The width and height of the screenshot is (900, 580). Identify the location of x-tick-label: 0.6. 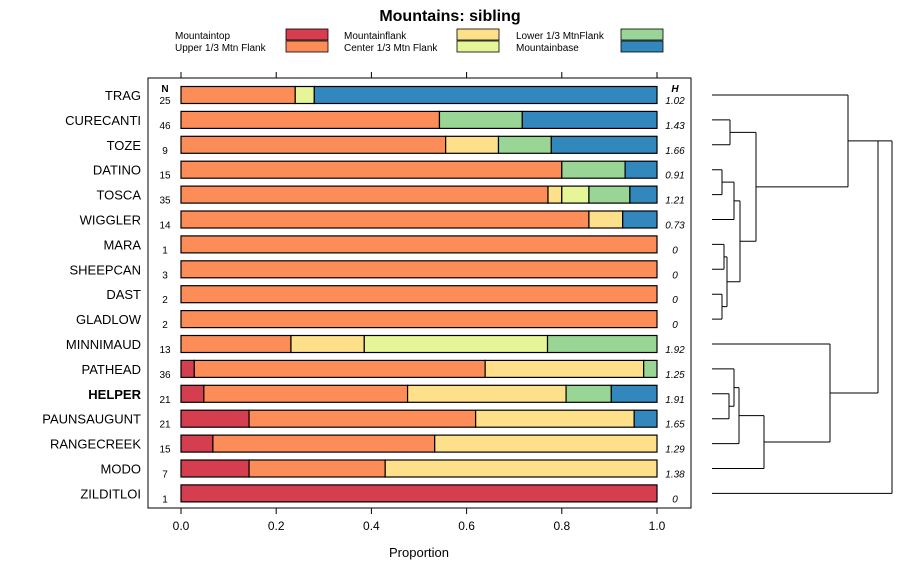
(466, 526).